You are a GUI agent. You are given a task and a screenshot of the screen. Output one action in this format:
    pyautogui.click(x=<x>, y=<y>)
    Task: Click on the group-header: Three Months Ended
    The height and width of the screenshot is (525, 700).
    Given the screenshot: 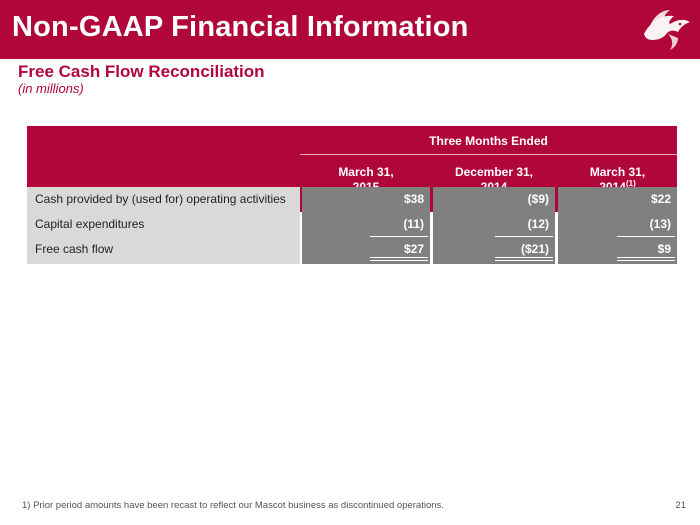 What is the action you would take?
    pyautogui.click(x=488, y=141)
    